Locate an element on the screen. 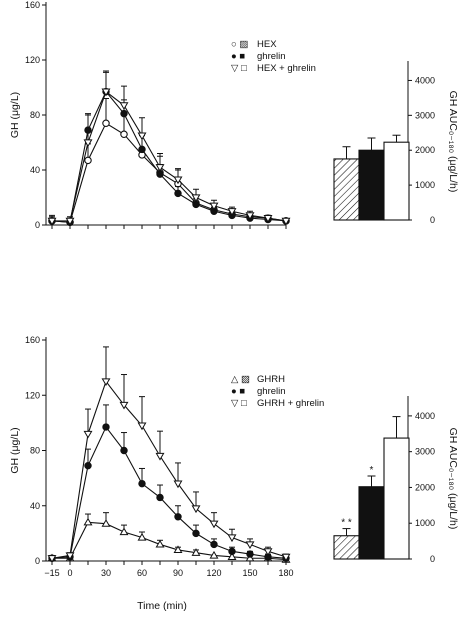  legend-symbols: ○ ▨ is located at coordinates (239, 44).